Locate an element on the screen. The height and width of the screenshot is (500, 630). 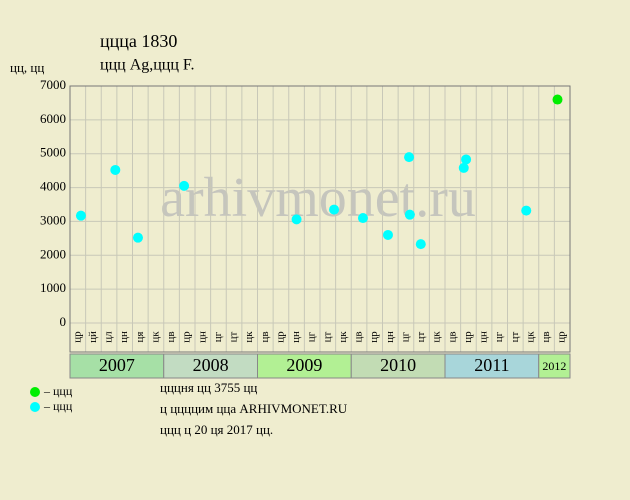
y-axis-label: цц, цц is located at coordinates (27, 67).